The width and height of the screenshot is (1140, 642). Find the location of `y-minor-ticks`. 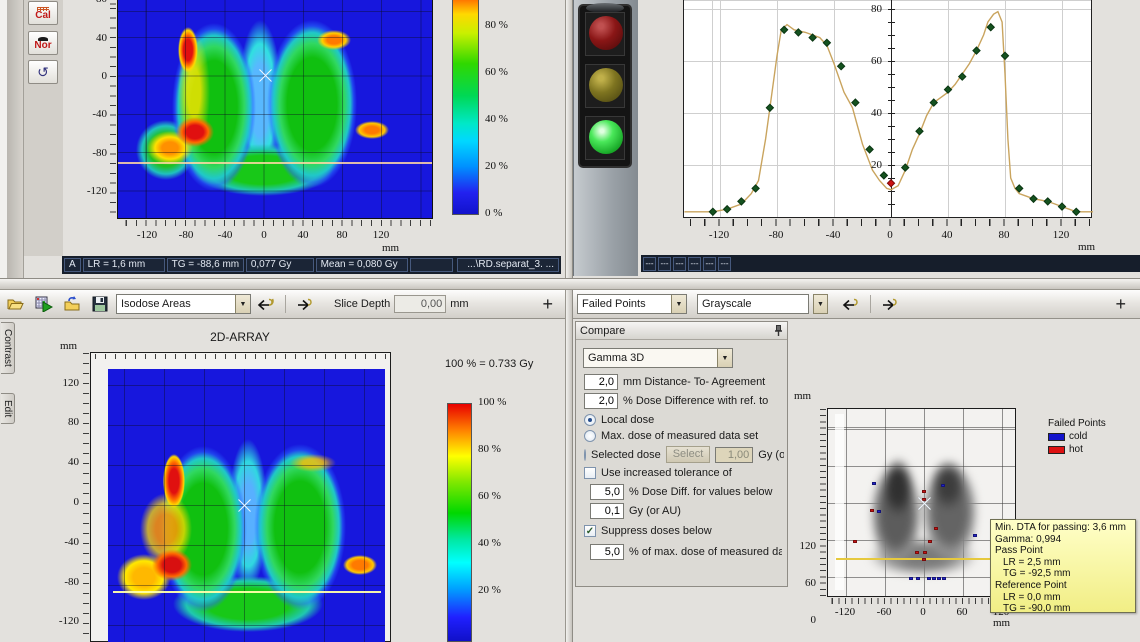

y-minor-ticks is located at coordinates (113, 109).